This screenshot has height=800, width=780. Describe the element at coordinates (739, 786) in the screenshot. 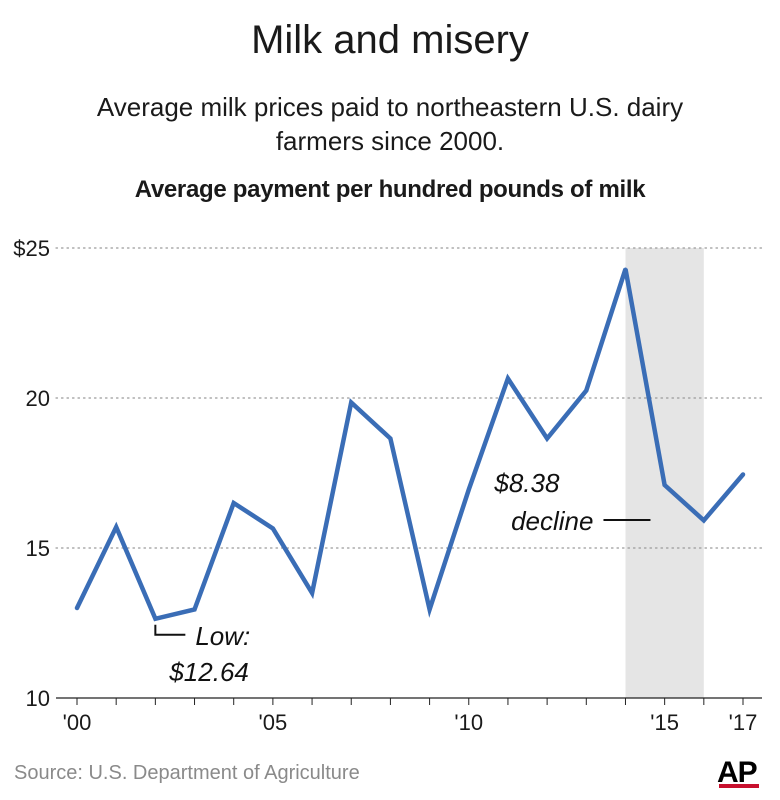

I see `ap-logo-bar` at that location.